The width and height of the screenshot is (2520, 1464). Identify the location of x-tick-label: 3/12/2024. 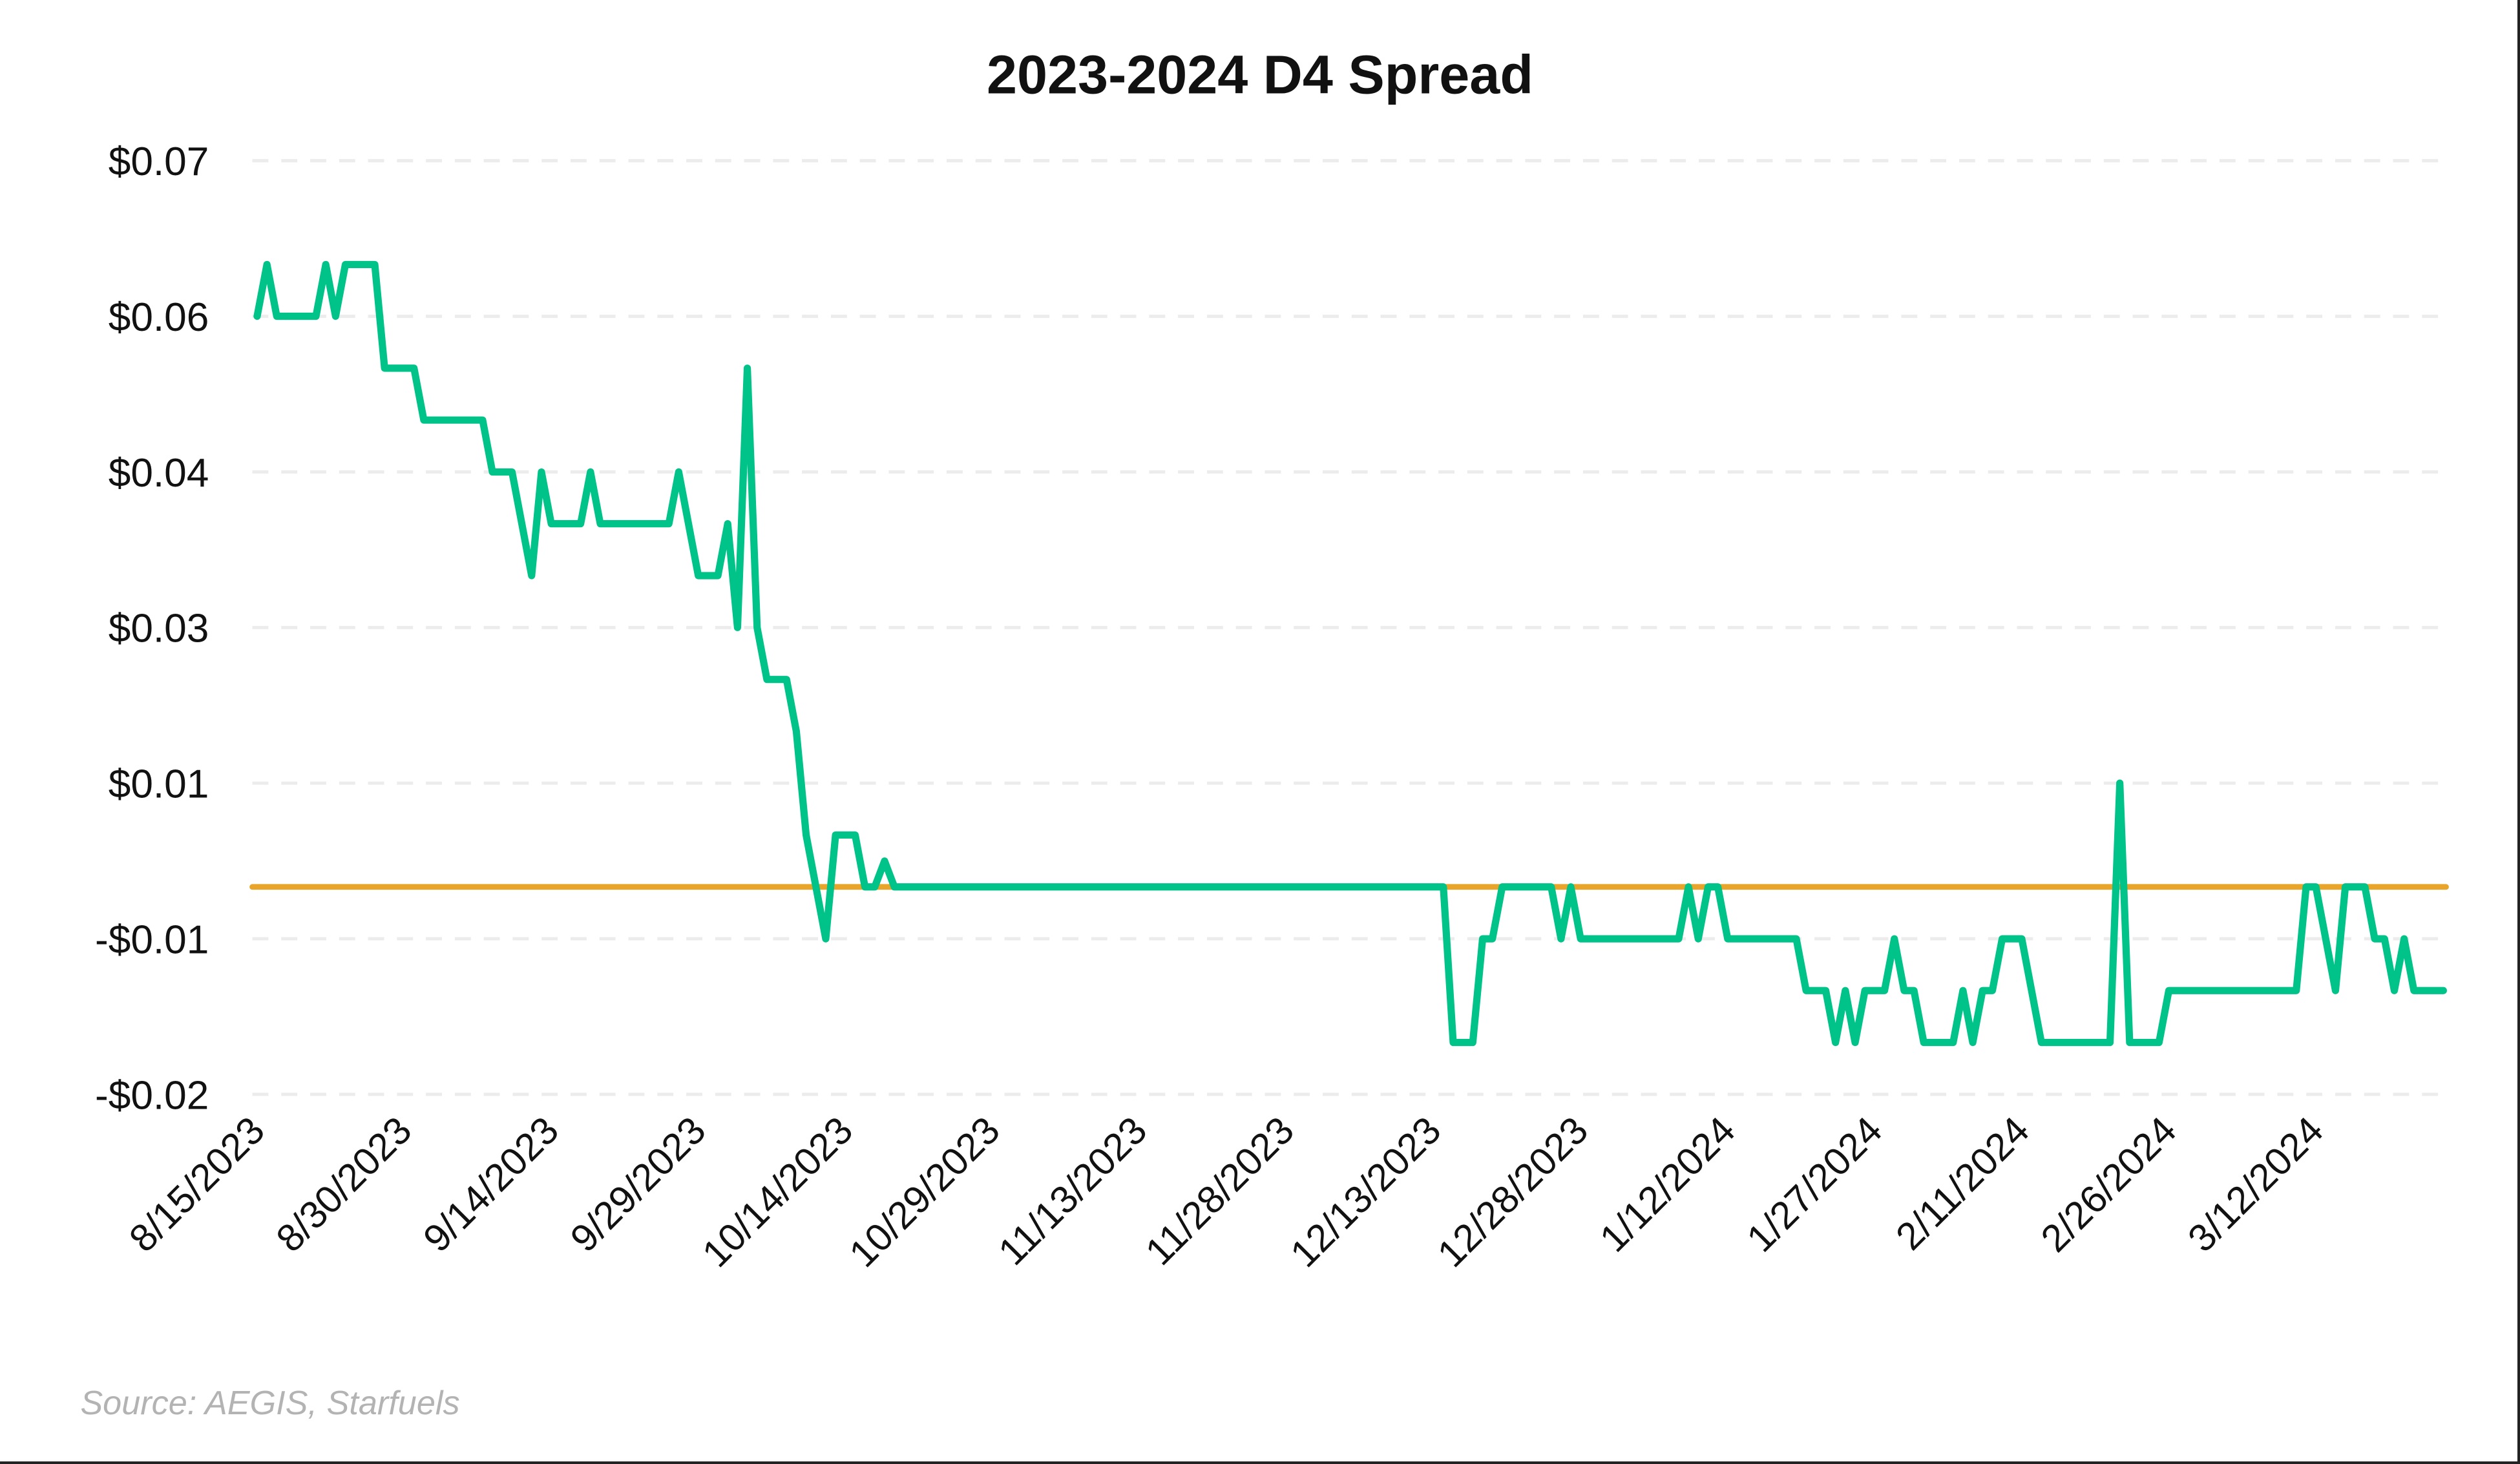
(2255, 1184).